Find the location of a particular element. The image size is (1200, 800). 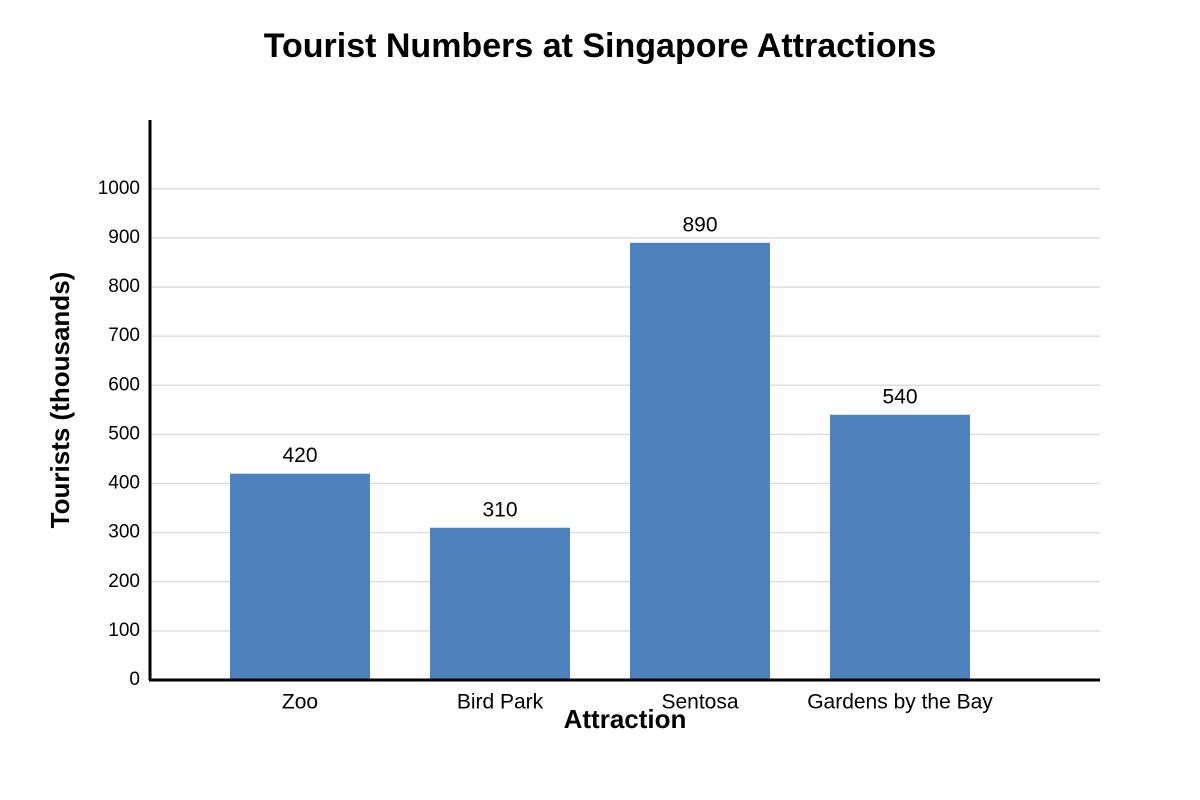

y-tick-label: 600 is located at coordinates (124, 384).